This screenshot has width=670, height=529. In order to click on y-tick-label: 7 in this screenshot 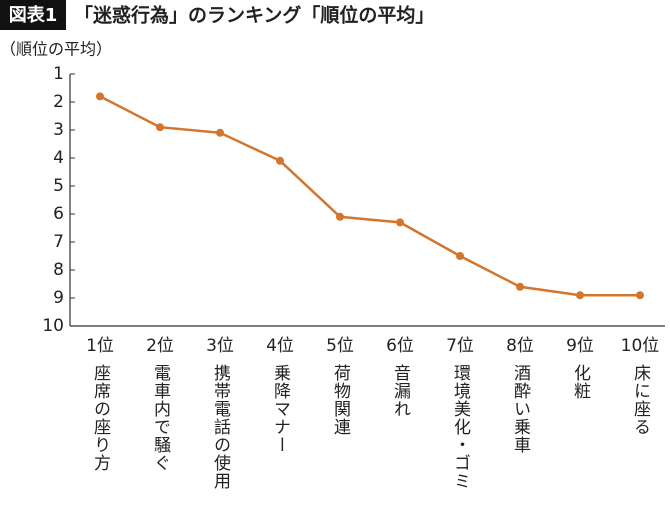, I will do `click(58, 242)`.